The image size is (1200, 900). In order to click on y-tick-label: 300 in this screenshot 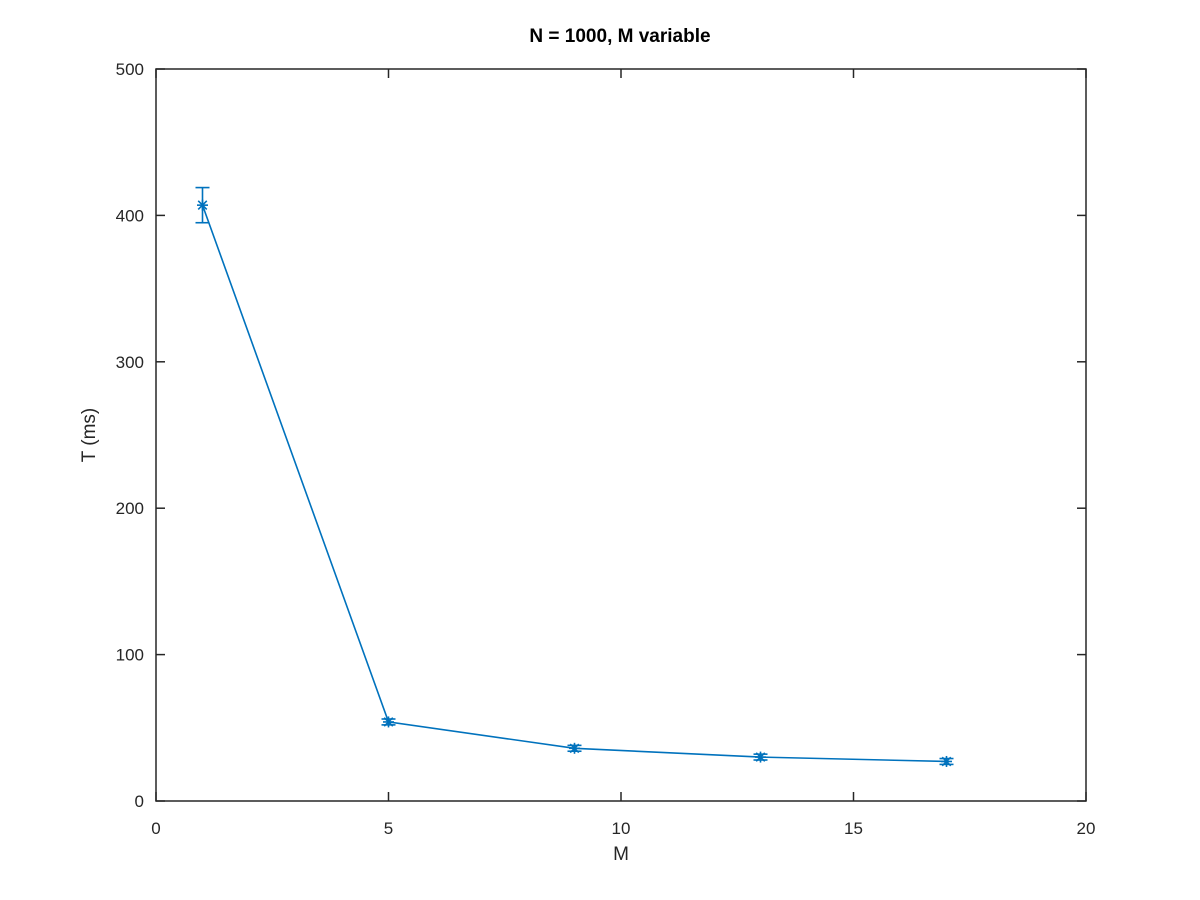, I will do `click(130, 362)`.